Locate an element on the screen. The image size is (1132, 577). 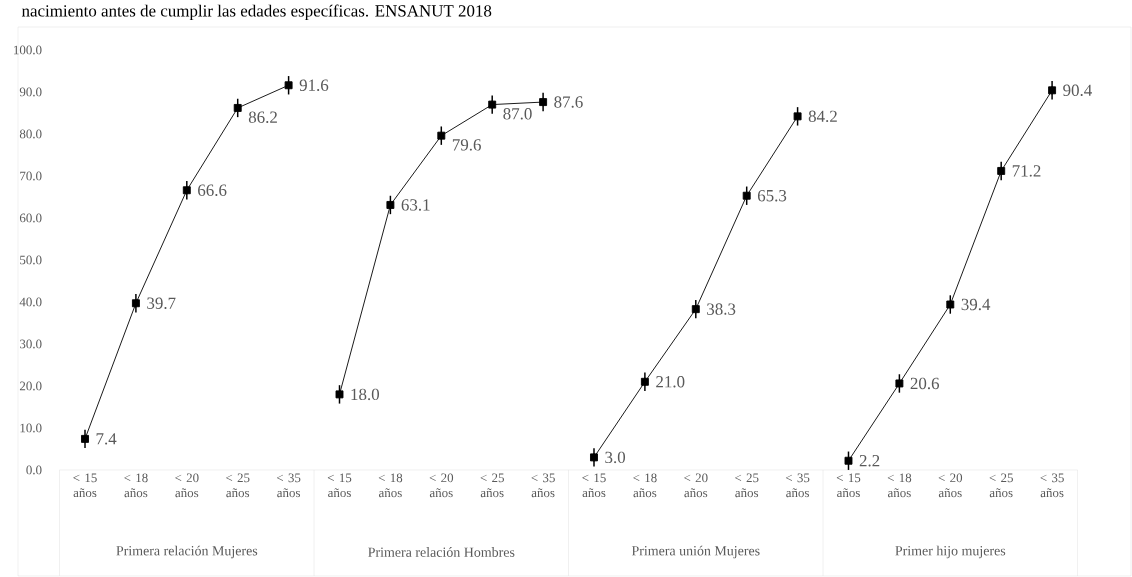
text: Primera relación Hombres is located at coordinates (441, 552).